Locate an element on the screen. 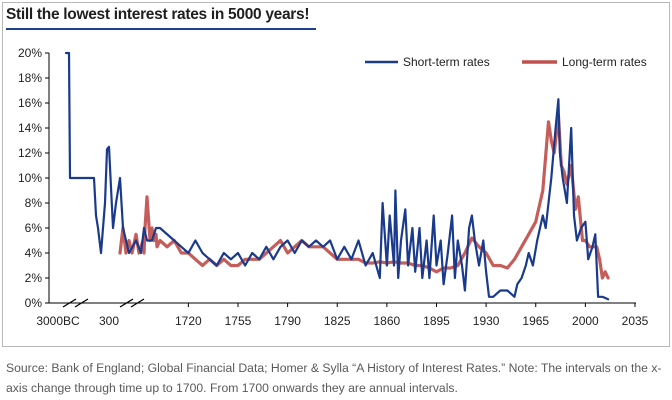  y-tick-label: 4% is located at coordinates (34, 253).